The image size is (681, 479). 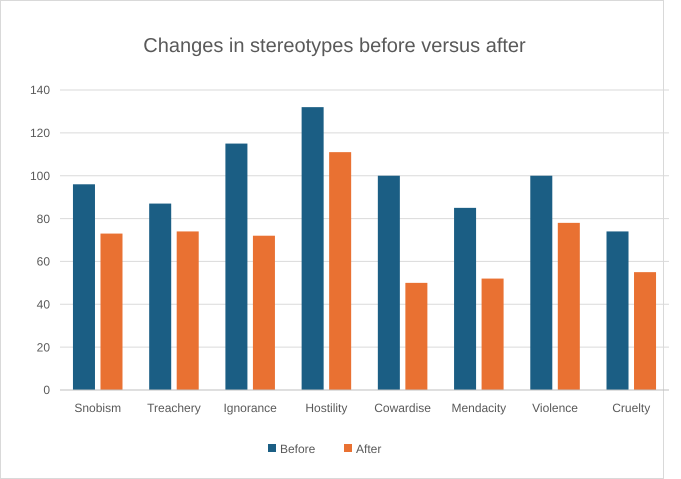 I want to click on chart-title: Changes in stereotypes before versus after, so click(x=334, y=46).